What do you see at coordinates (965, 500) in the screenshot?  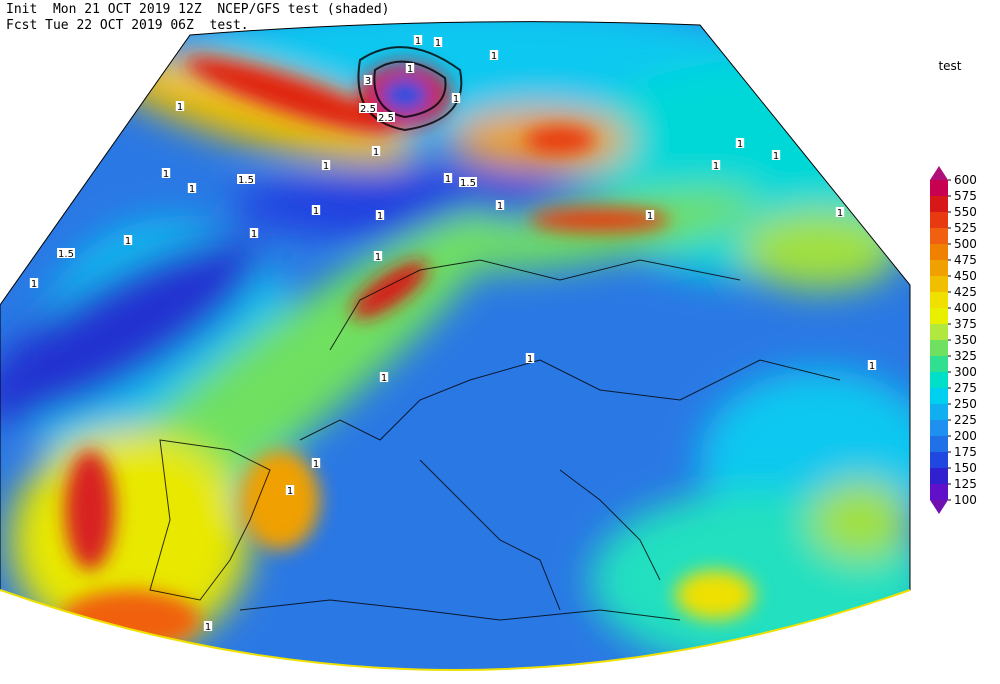 I see `colorbar-tick-label: 100` at bounding box center [965, 500].